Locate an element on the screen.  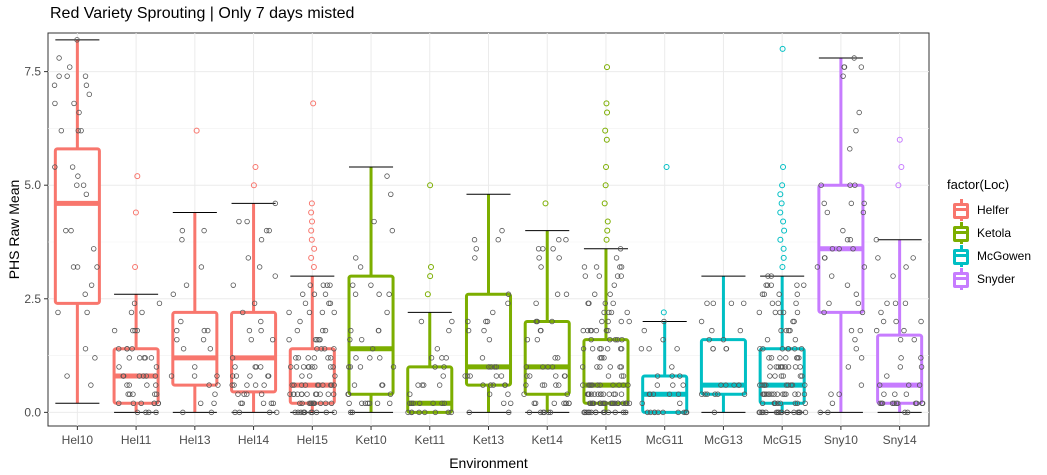
x-tick-label: Sny14 is located at coordinates (900, 440).